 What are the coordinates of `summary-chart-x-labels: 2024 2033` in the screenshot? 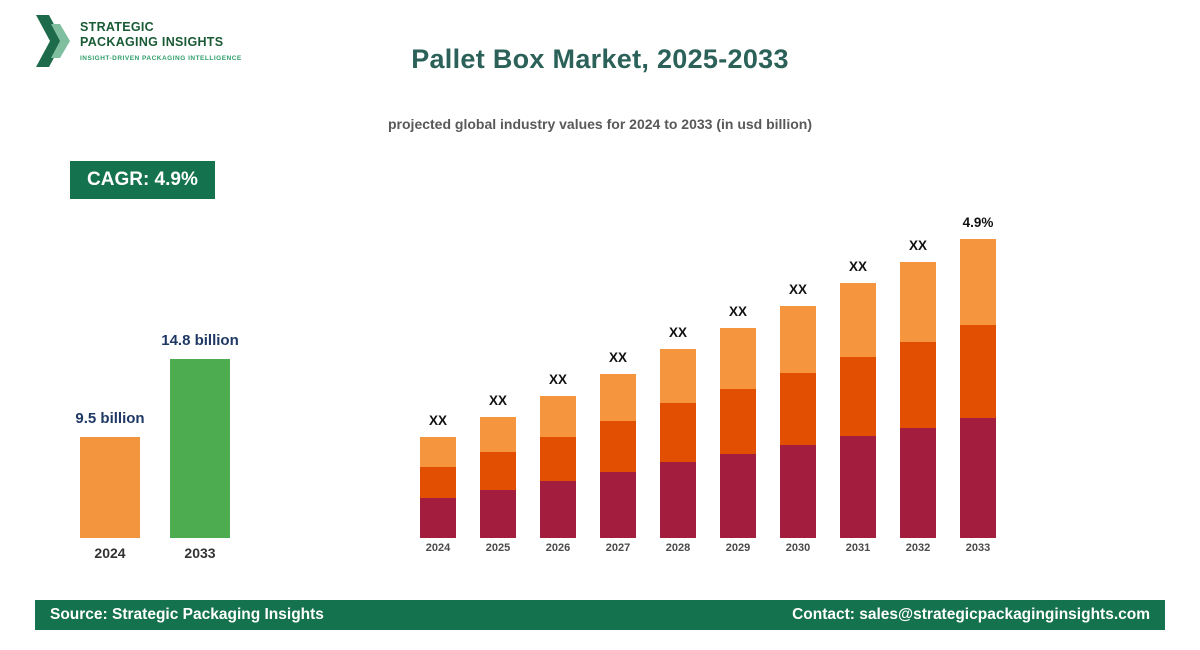 It's located at (155, 555).